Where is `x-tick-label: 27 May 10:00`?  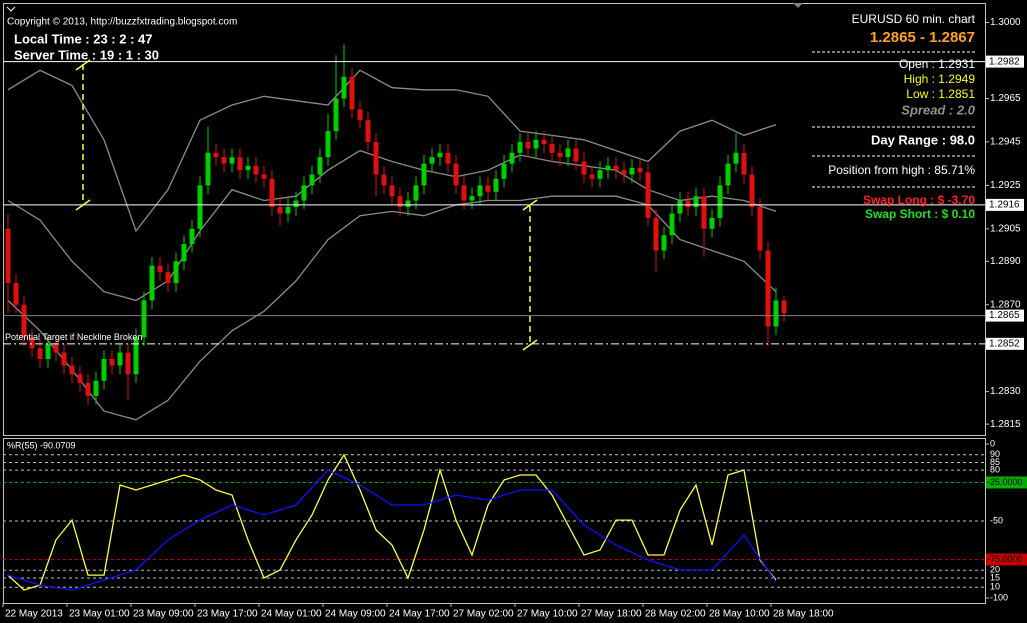
x-tick-label: 27 May 10:00 is located at coordinates (547, 614).